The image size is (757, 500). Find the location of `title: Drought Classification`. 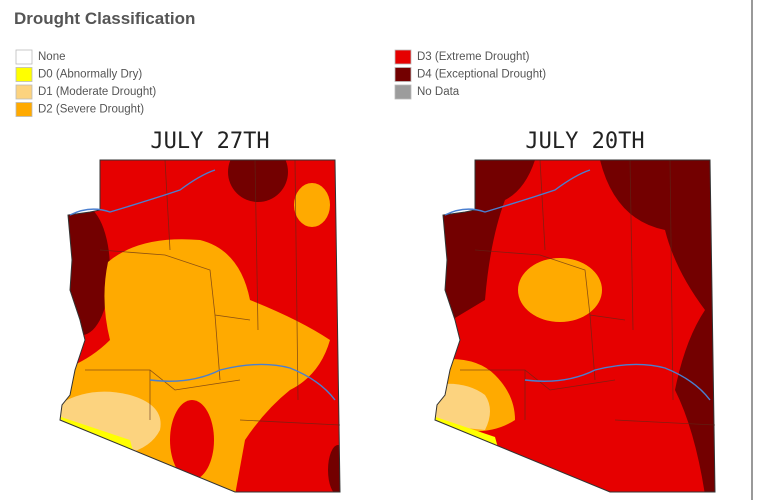

title: Drought Classification is located at coordinates (104, 18).